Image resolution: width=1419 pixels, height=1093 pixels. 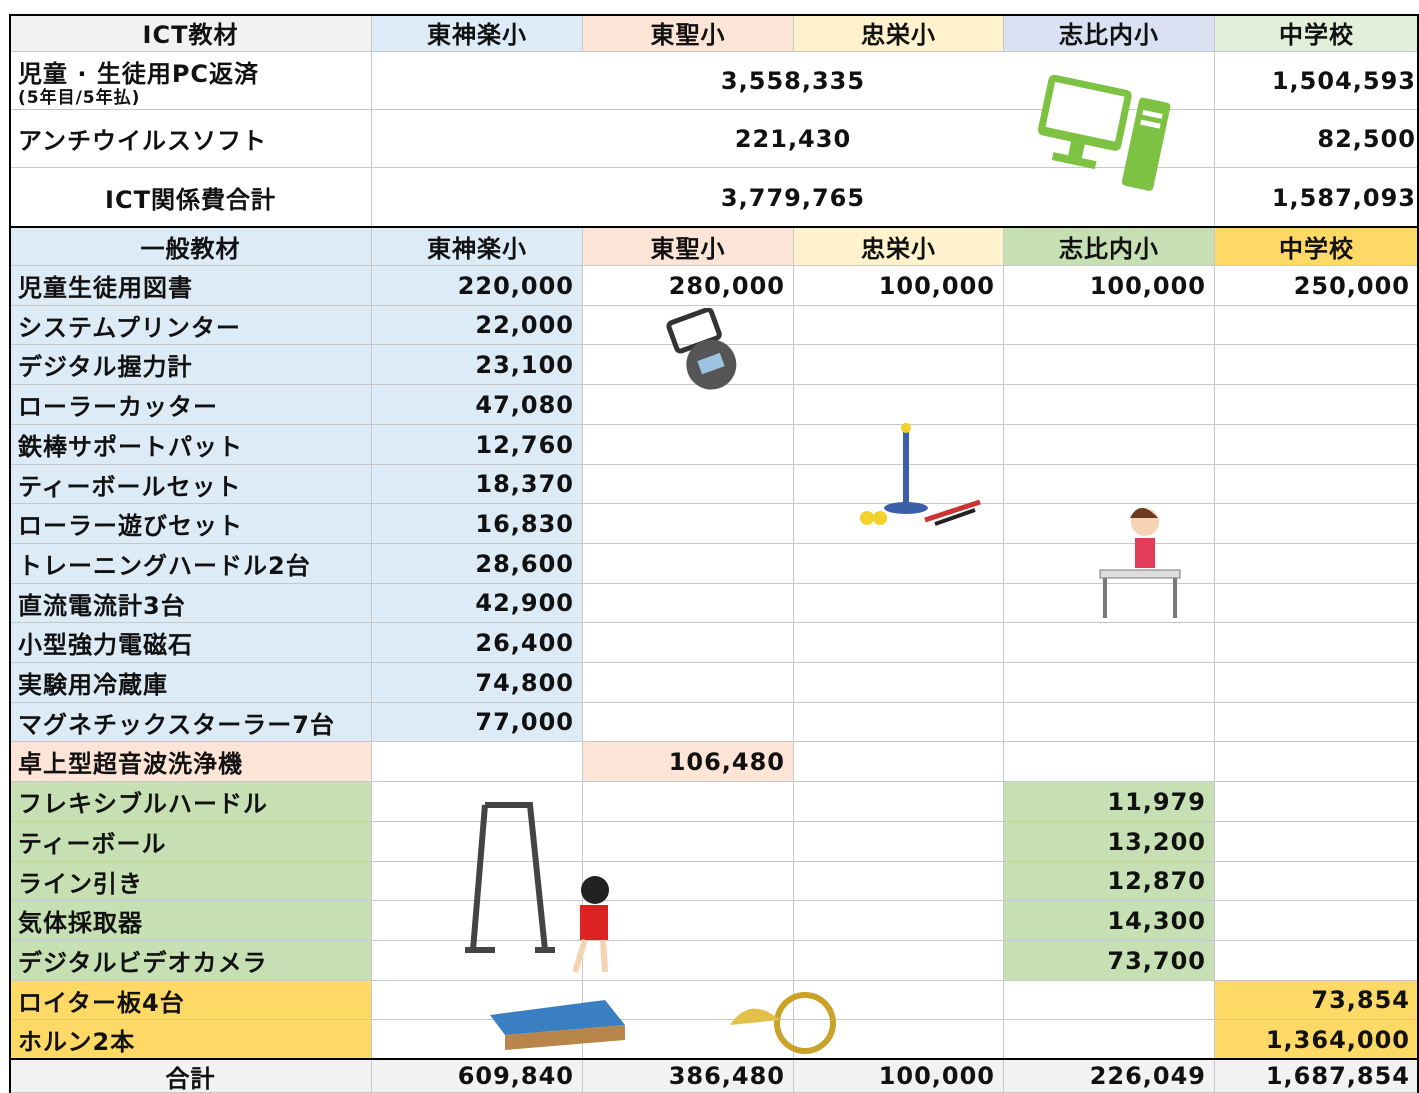 What do you see at coordinates (557, 1025) in the screenshot?
I see `springboard-icon` at bounding box center [557, 1025].